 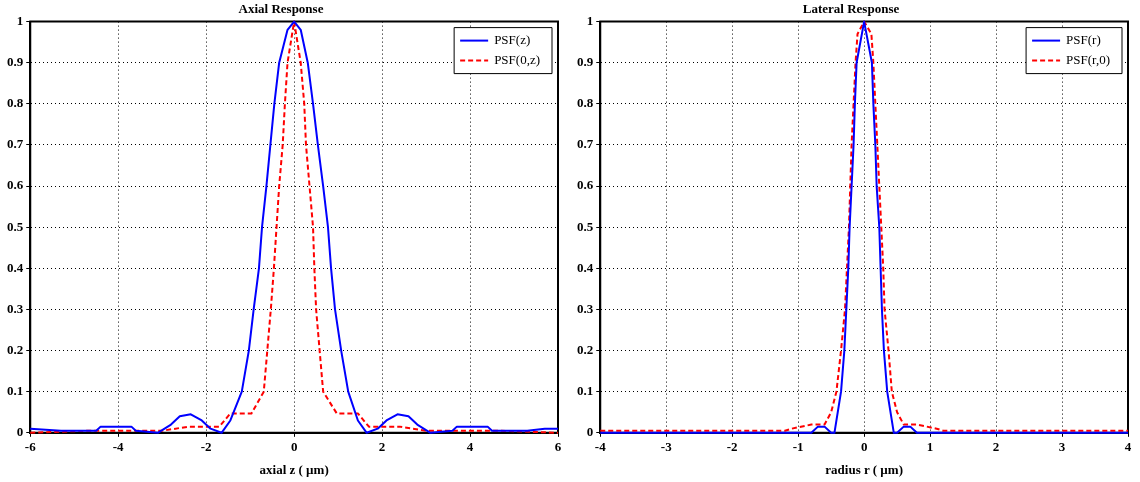 I want to click on chart-title: Axial Response, so click(x=281, y=9).